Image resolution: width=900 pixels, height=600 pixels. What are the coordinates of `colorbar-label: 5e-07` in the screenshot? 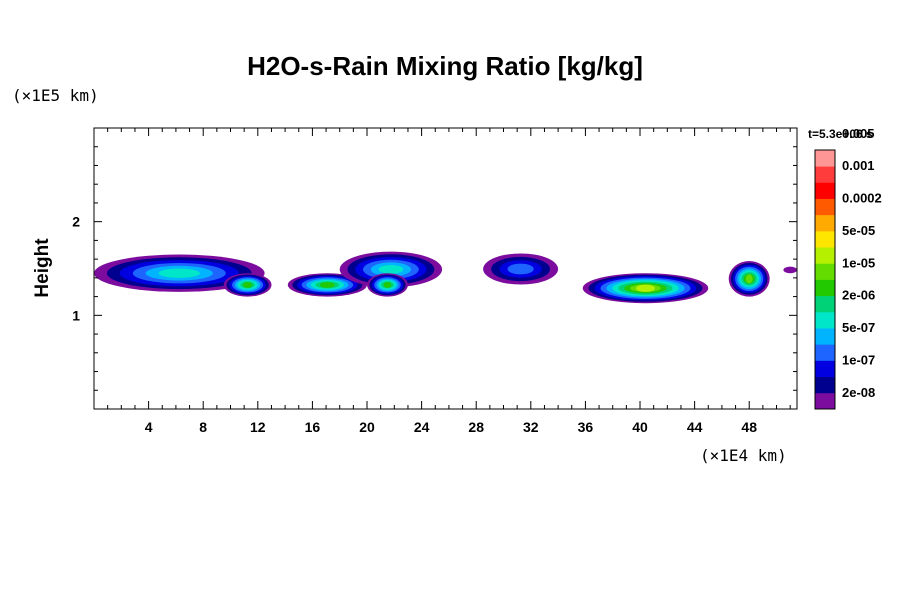 It's located at (858, 327).